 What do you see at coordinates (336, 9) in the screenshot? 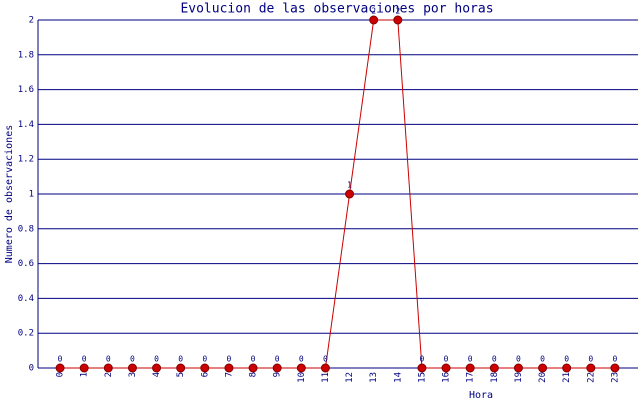
I see `chart-title: Evolucion de las observaciones por horas` at bounding box center [336, 9].